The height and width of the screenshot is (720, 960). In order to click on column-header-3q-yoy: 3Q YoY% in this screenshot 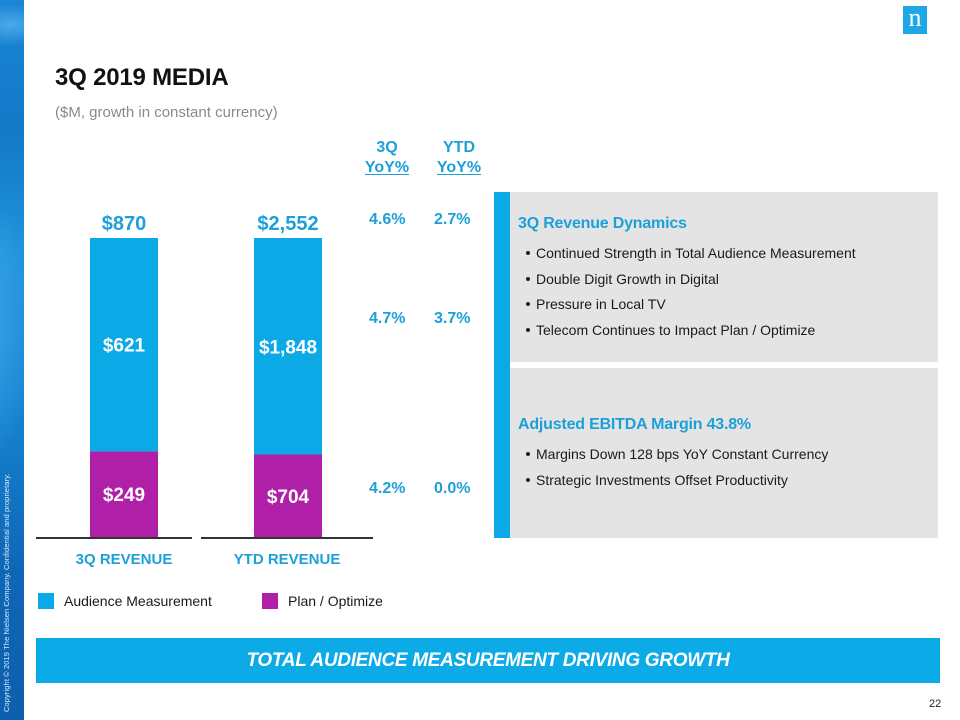, I will do `click(387, 158)`.